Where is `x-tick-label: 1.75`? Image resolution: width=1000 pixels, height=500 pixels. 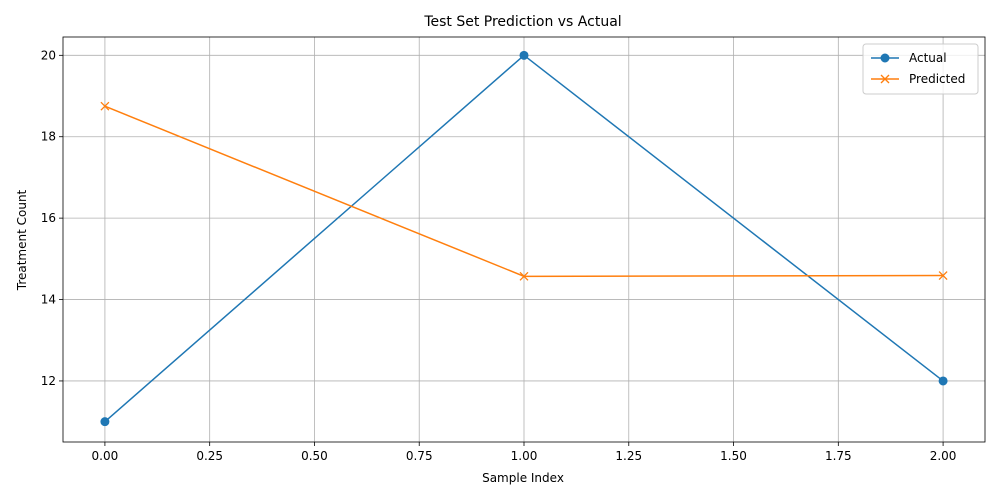 x-tick-label: 1.75 is located at coordinates (838, 456).